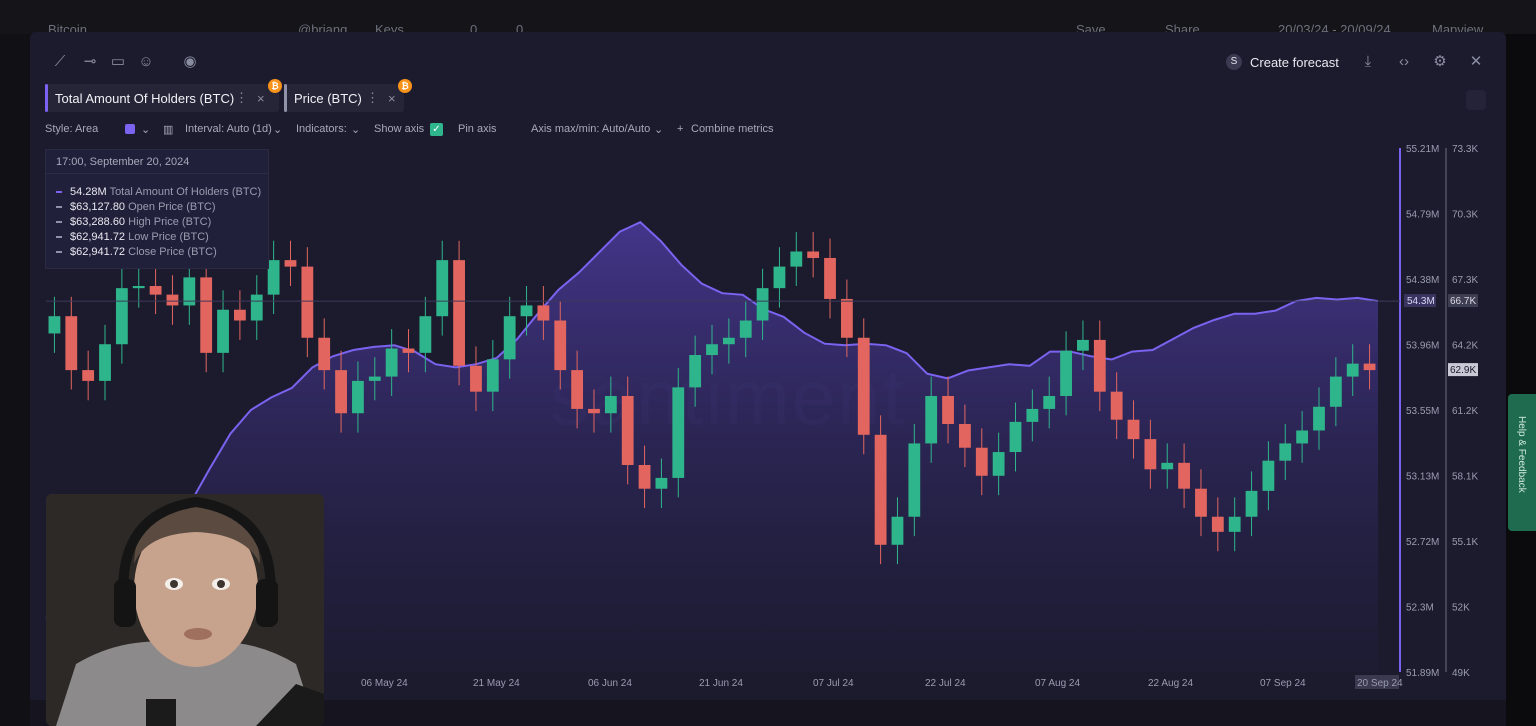  I want to click on note-tool-icon: ▭, so click(118, 61).